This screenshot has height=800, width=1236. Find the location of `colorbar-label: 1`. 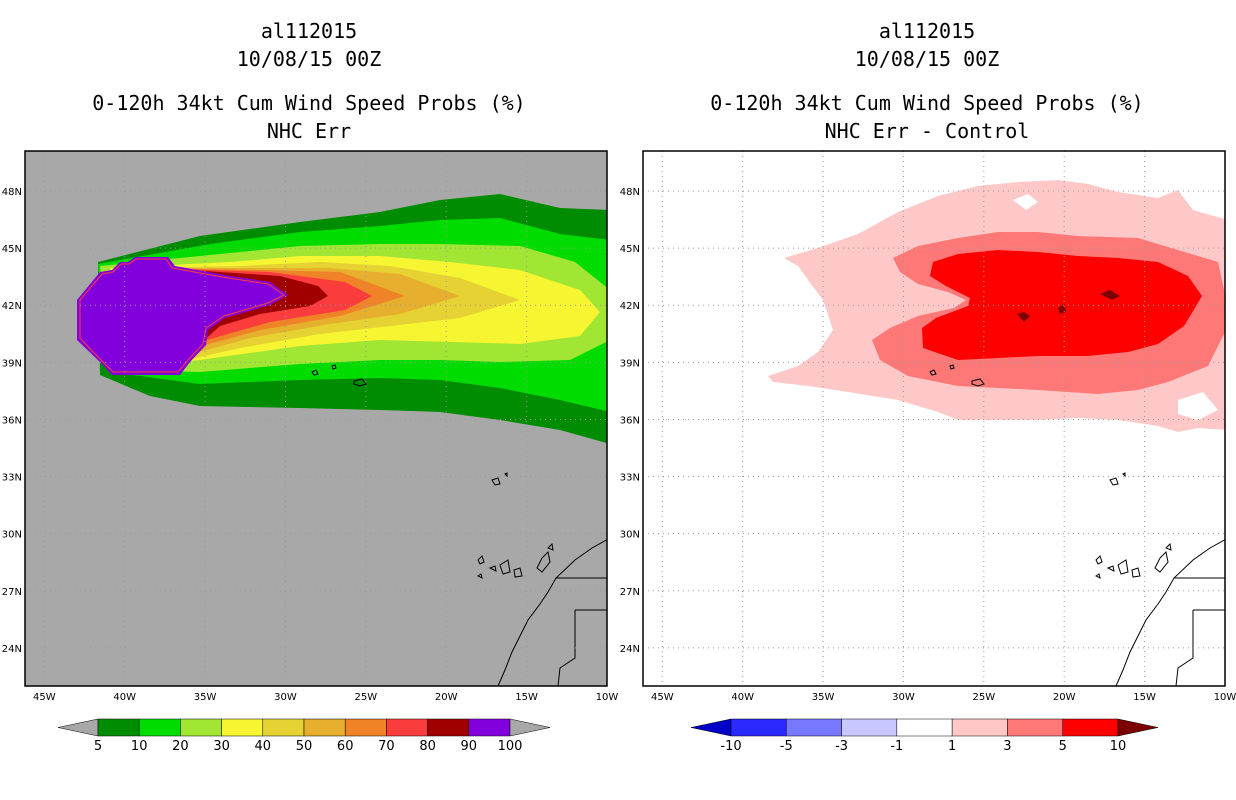

colorbar-label: 1 is located at coordinates (952, 746).